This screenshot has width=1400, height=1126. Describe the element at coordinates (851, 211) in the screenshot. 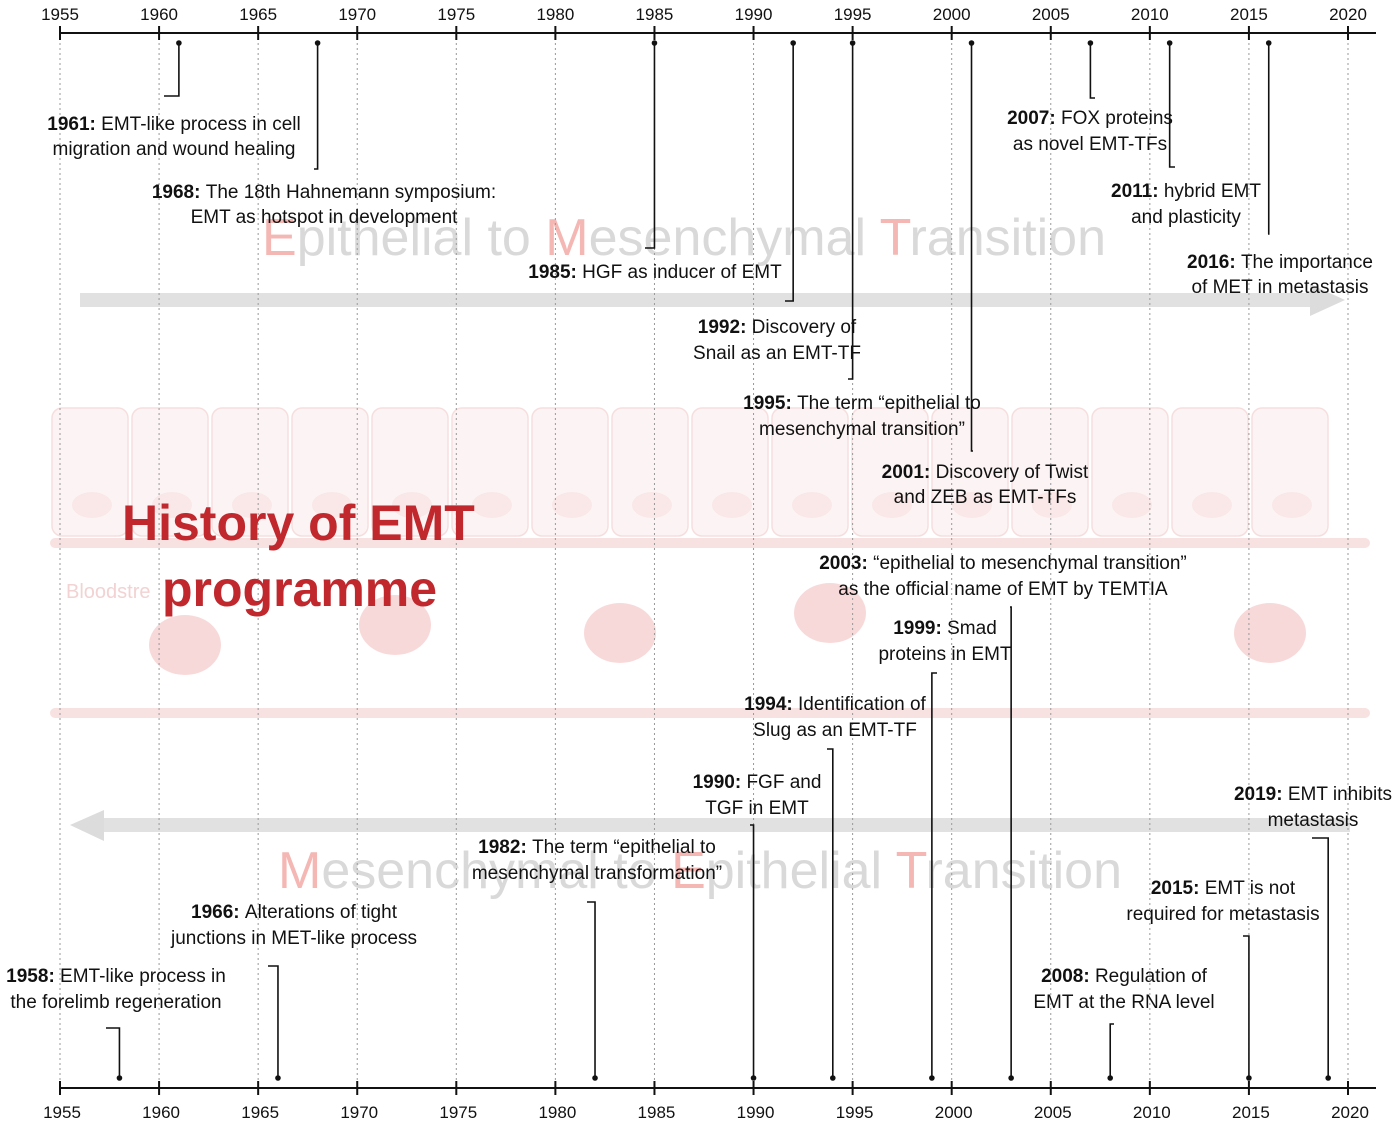

I see `event-connector-1995` at that location.